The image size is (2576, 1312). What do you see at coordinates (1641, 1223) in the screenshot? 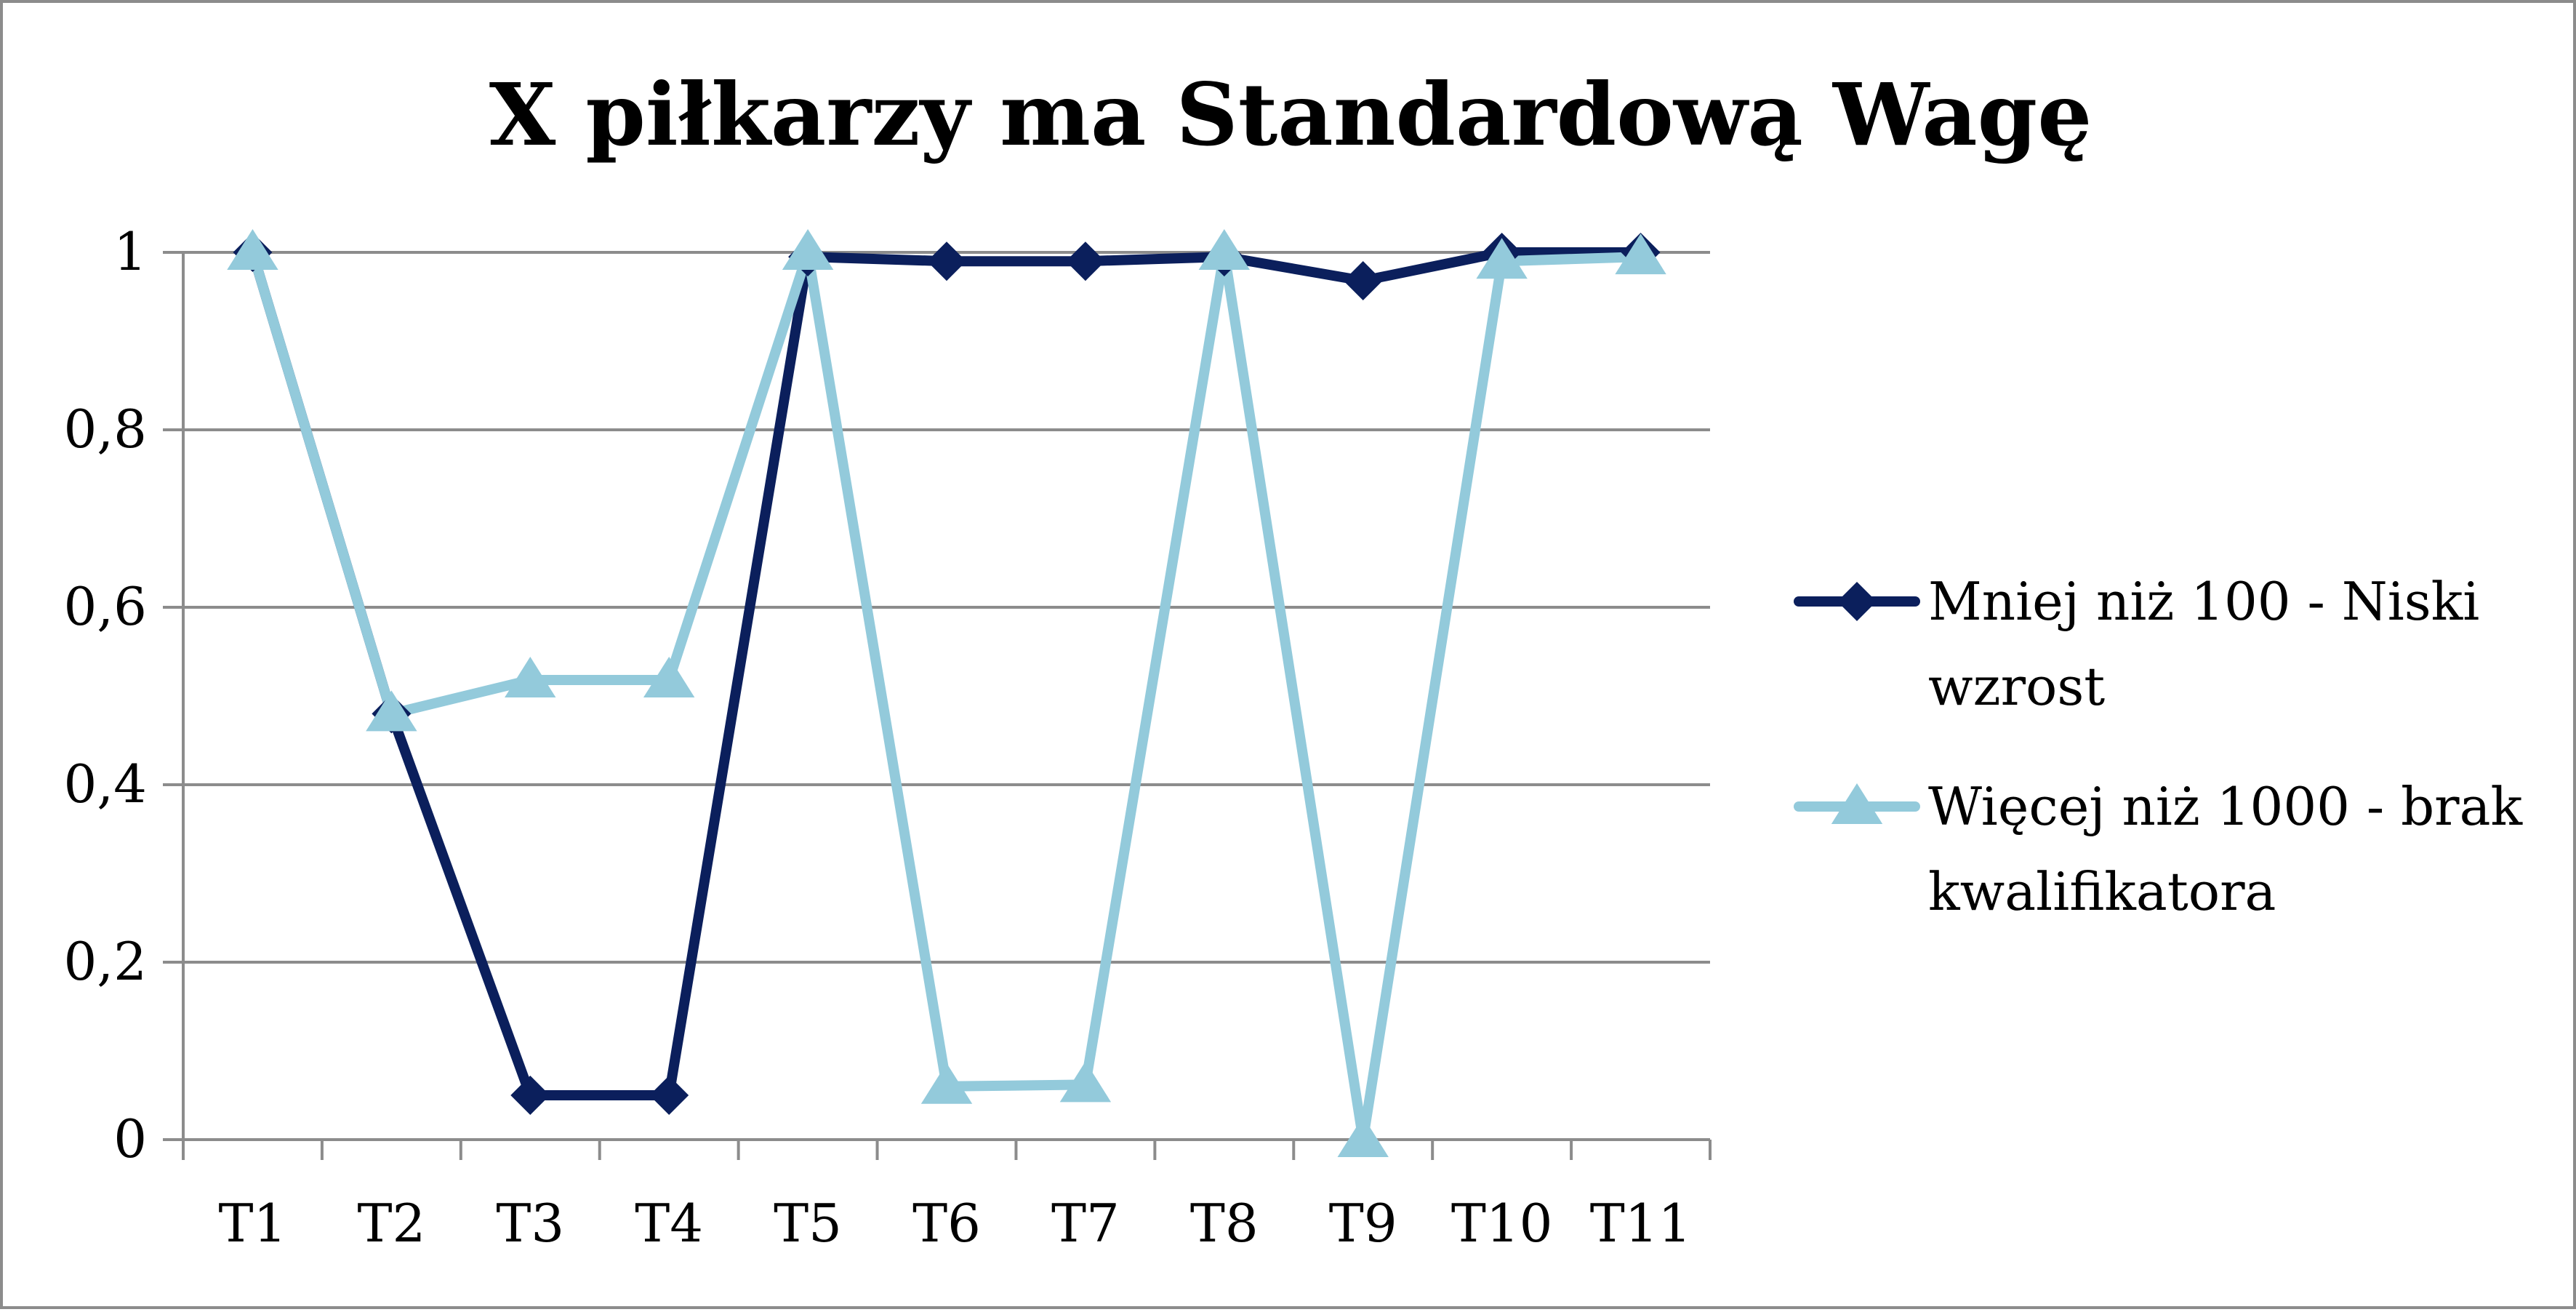
I see `x-tick-label: T11` at bounding box center [1641, 1223].